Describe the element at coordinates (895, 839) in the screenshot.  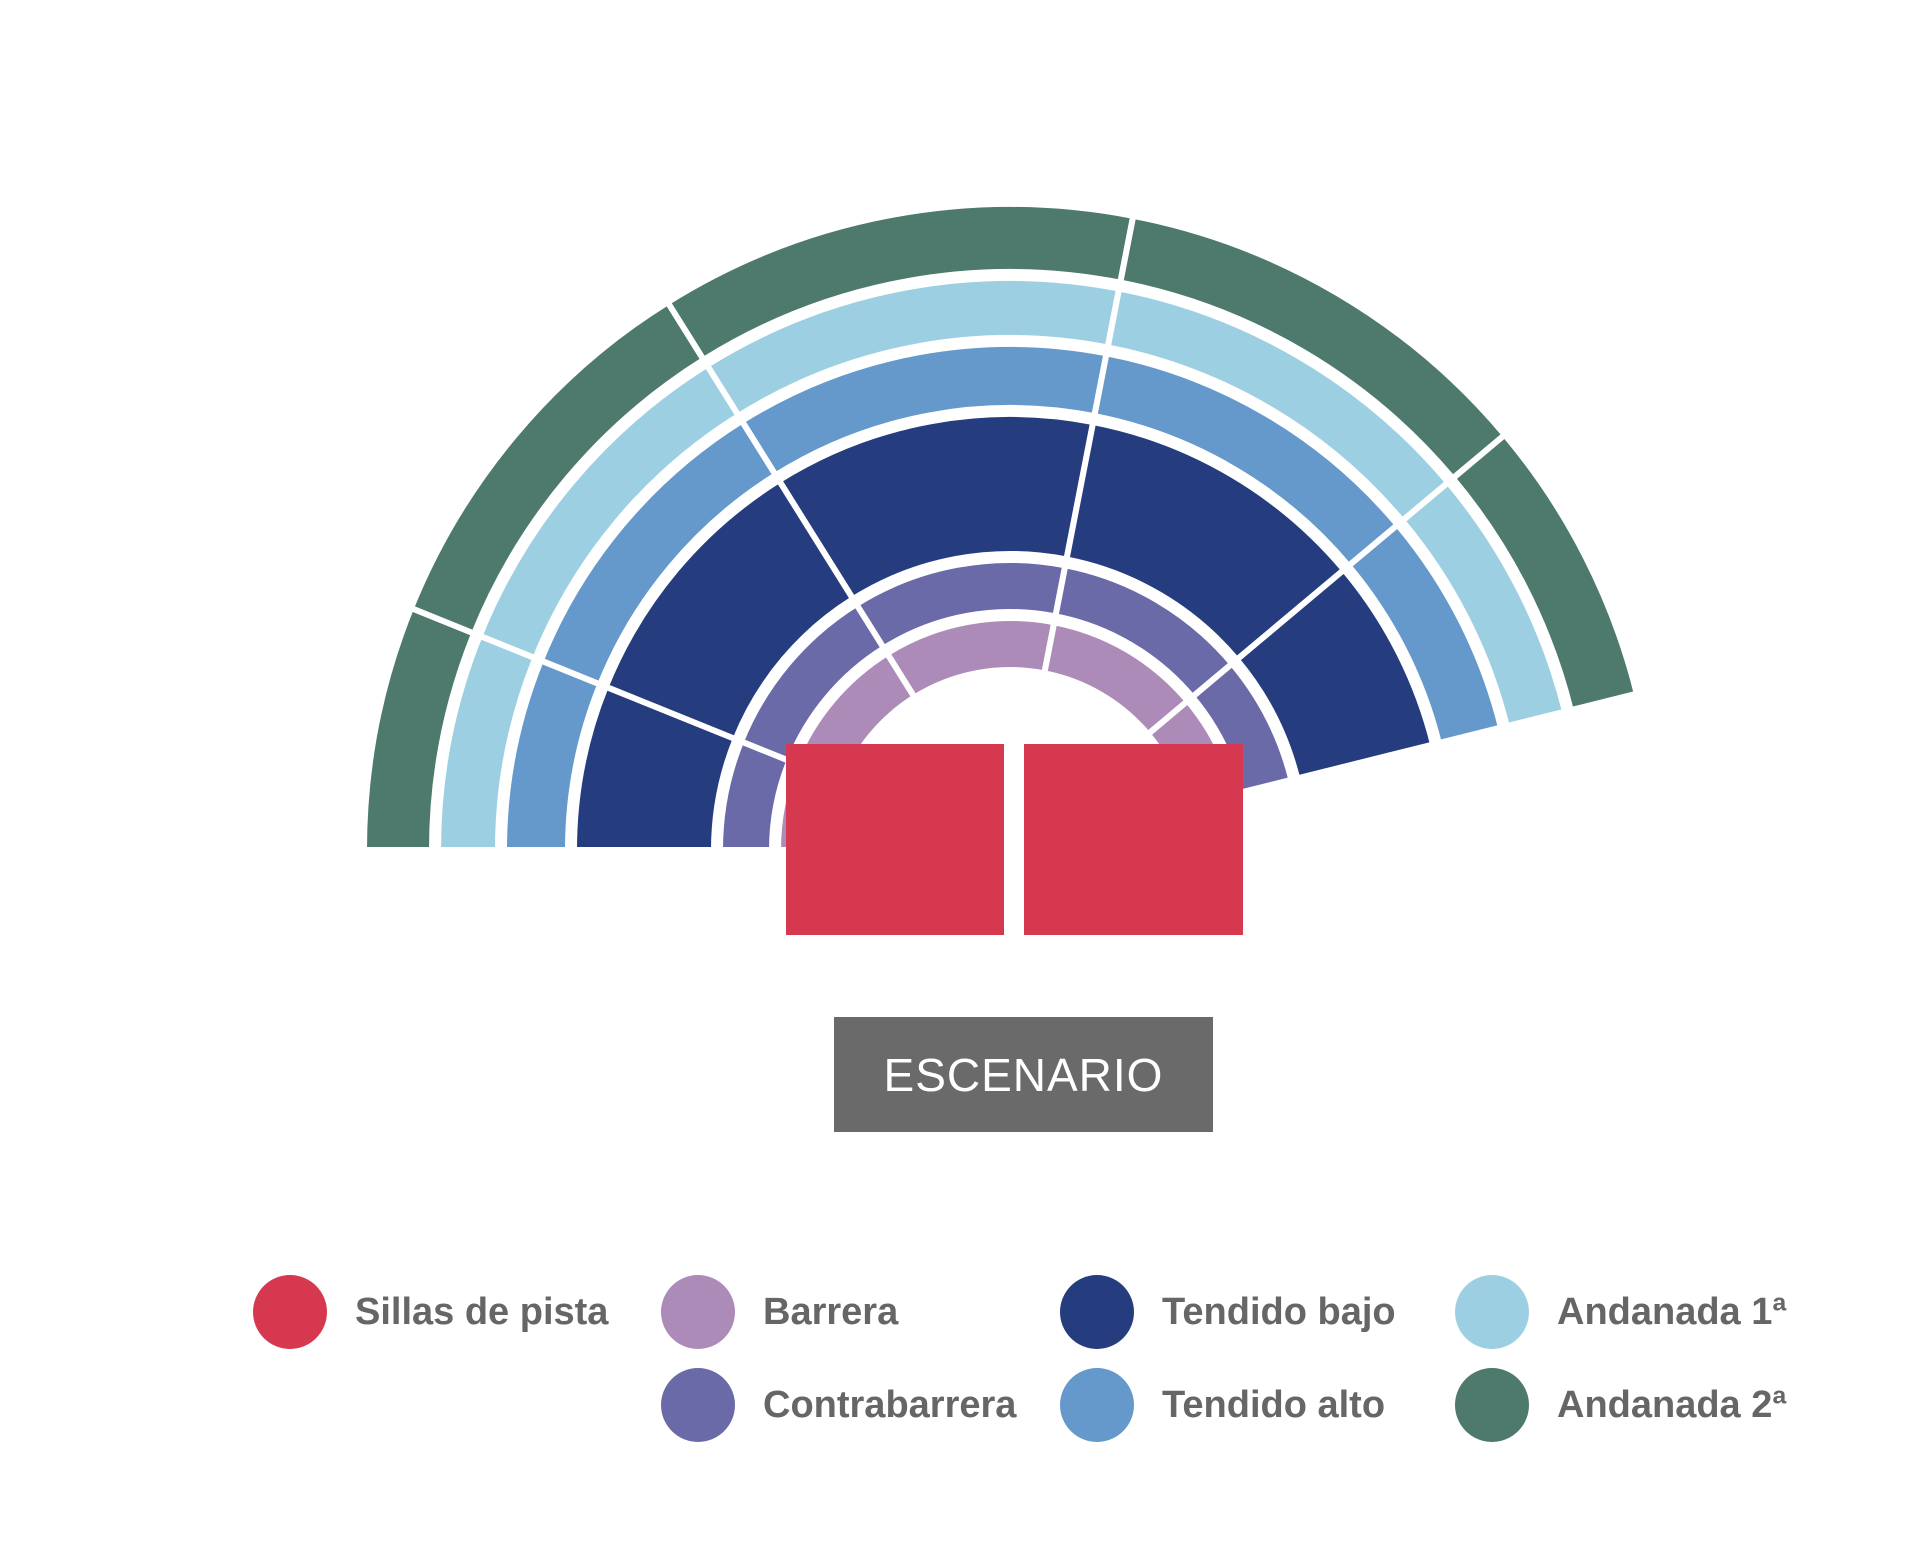
I see `sillas-de-pista-left-block` at that location.